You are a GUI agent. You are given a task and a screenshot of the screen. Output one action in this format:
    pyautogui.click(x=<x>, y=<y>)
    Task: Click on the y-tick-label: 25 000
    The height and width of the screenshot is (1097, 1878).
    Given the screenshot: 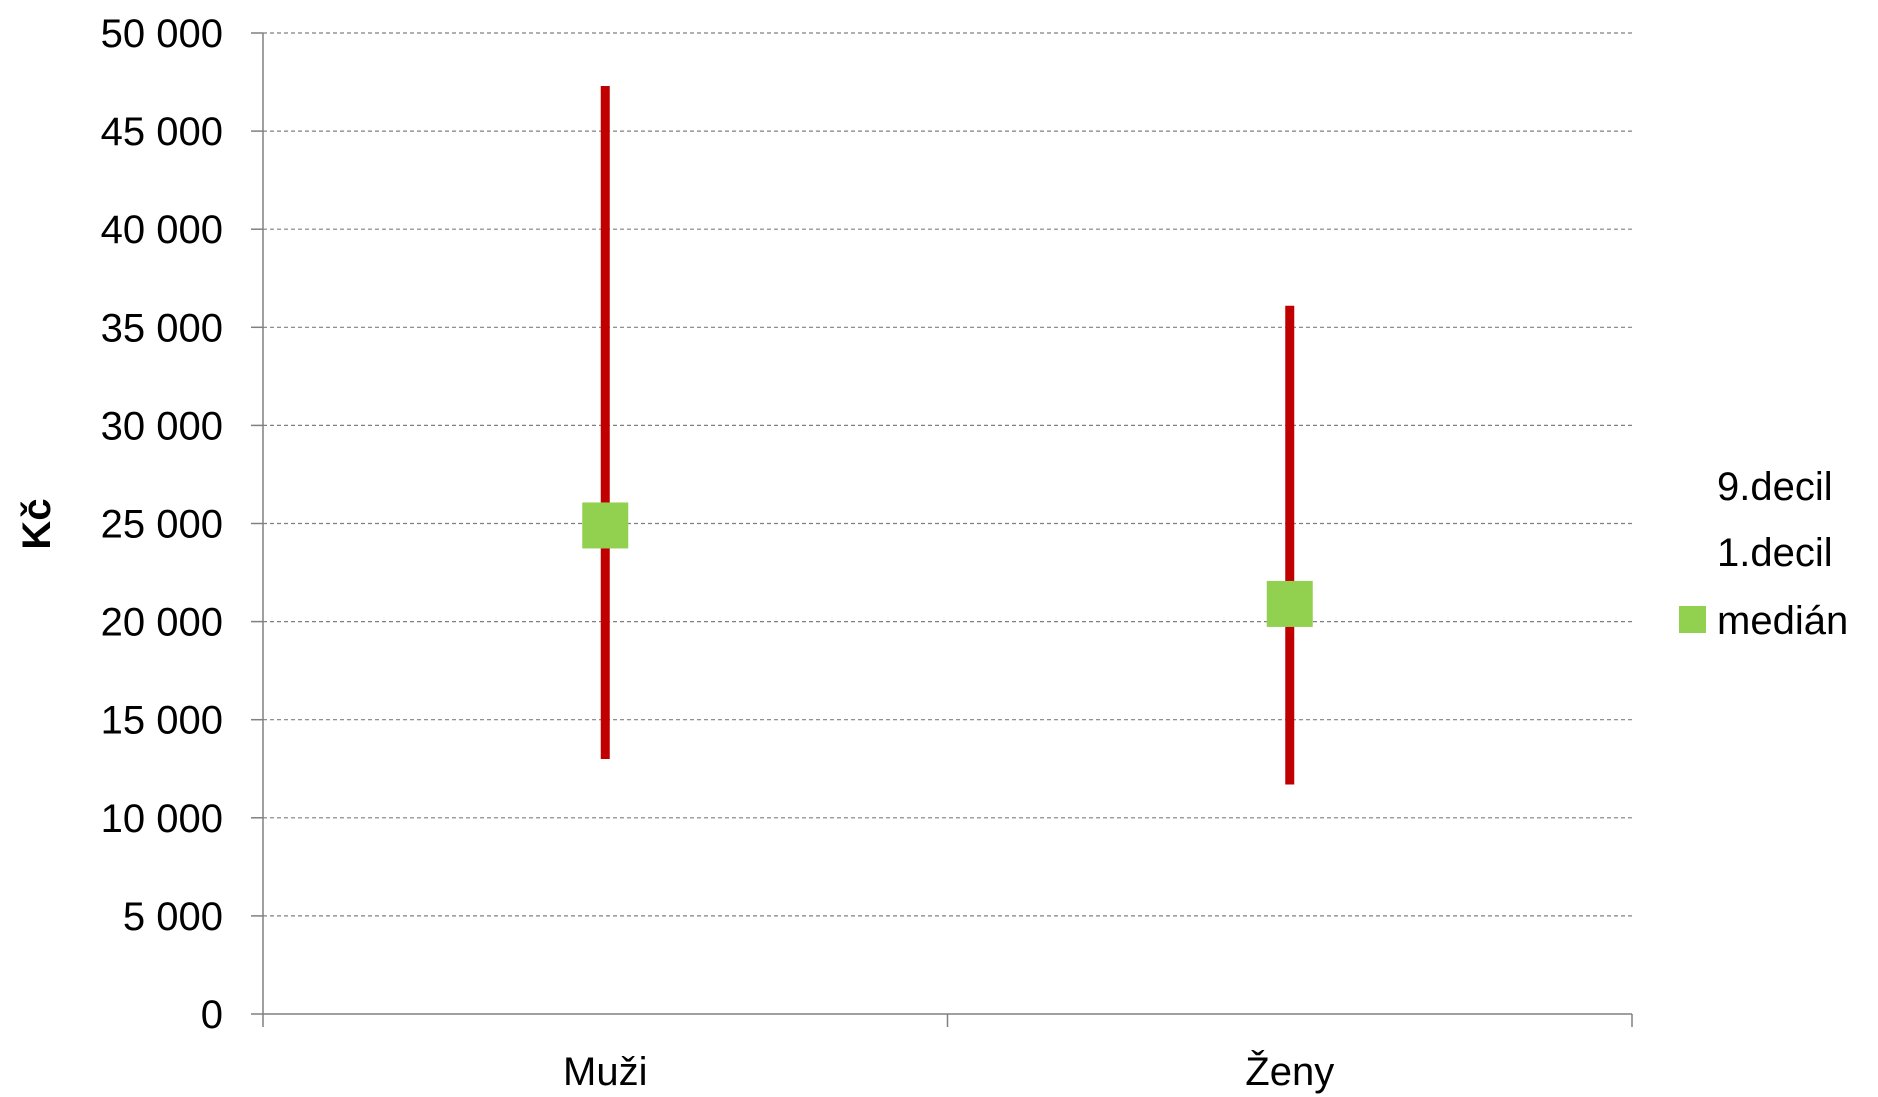 What is the action you would take?
    pyautogui.click(x=162, y=525)
    